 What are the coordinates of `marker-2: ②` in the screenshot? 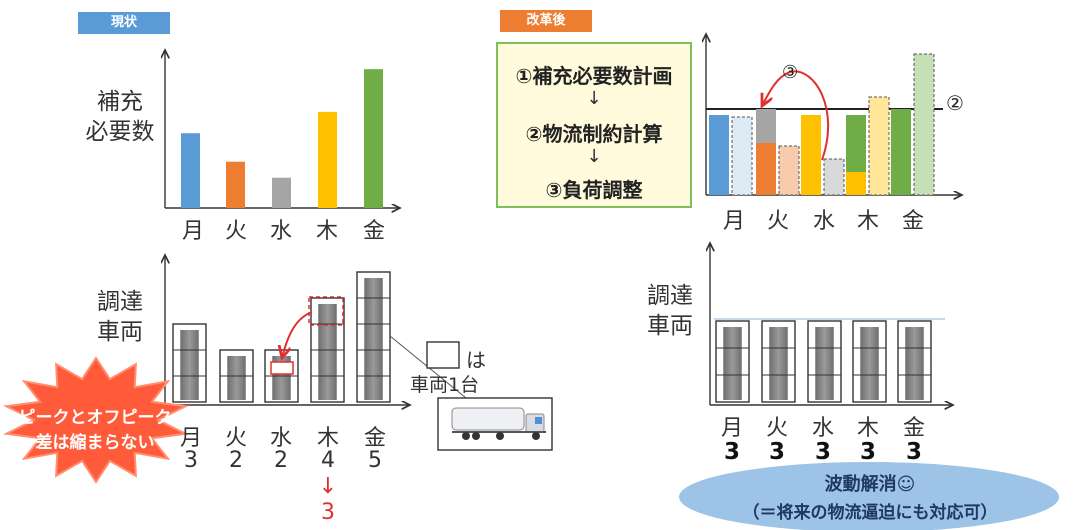 It's located at (955, 103).